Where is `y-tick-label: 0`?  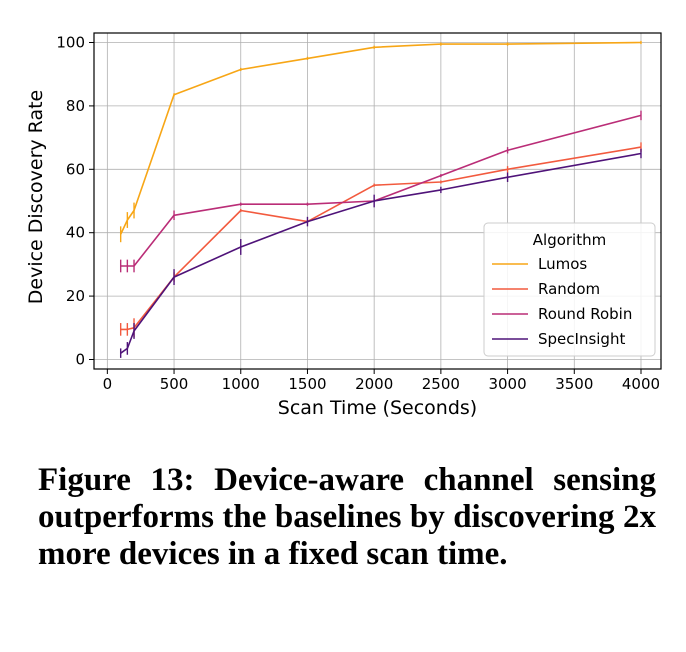 y-tick-label: 0 is located at coordinates (80, 359).